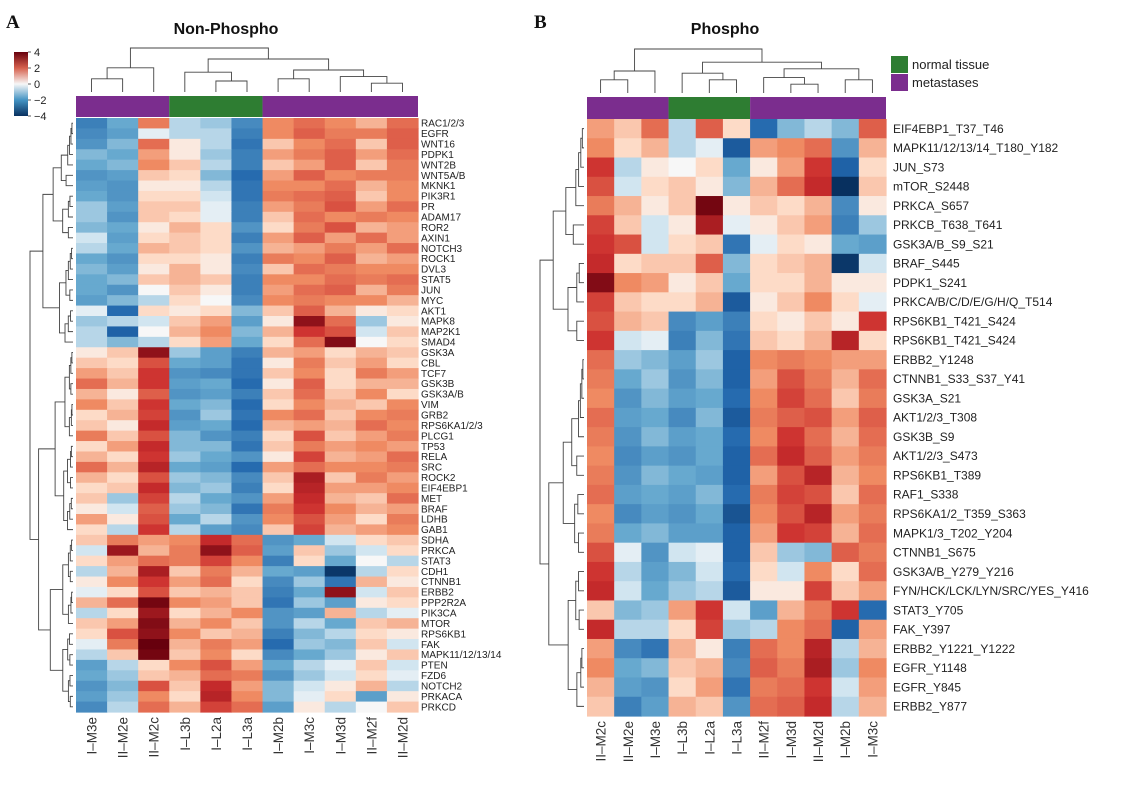  I want to click on row-label-adam17: ADAM17, so click(441, 218).